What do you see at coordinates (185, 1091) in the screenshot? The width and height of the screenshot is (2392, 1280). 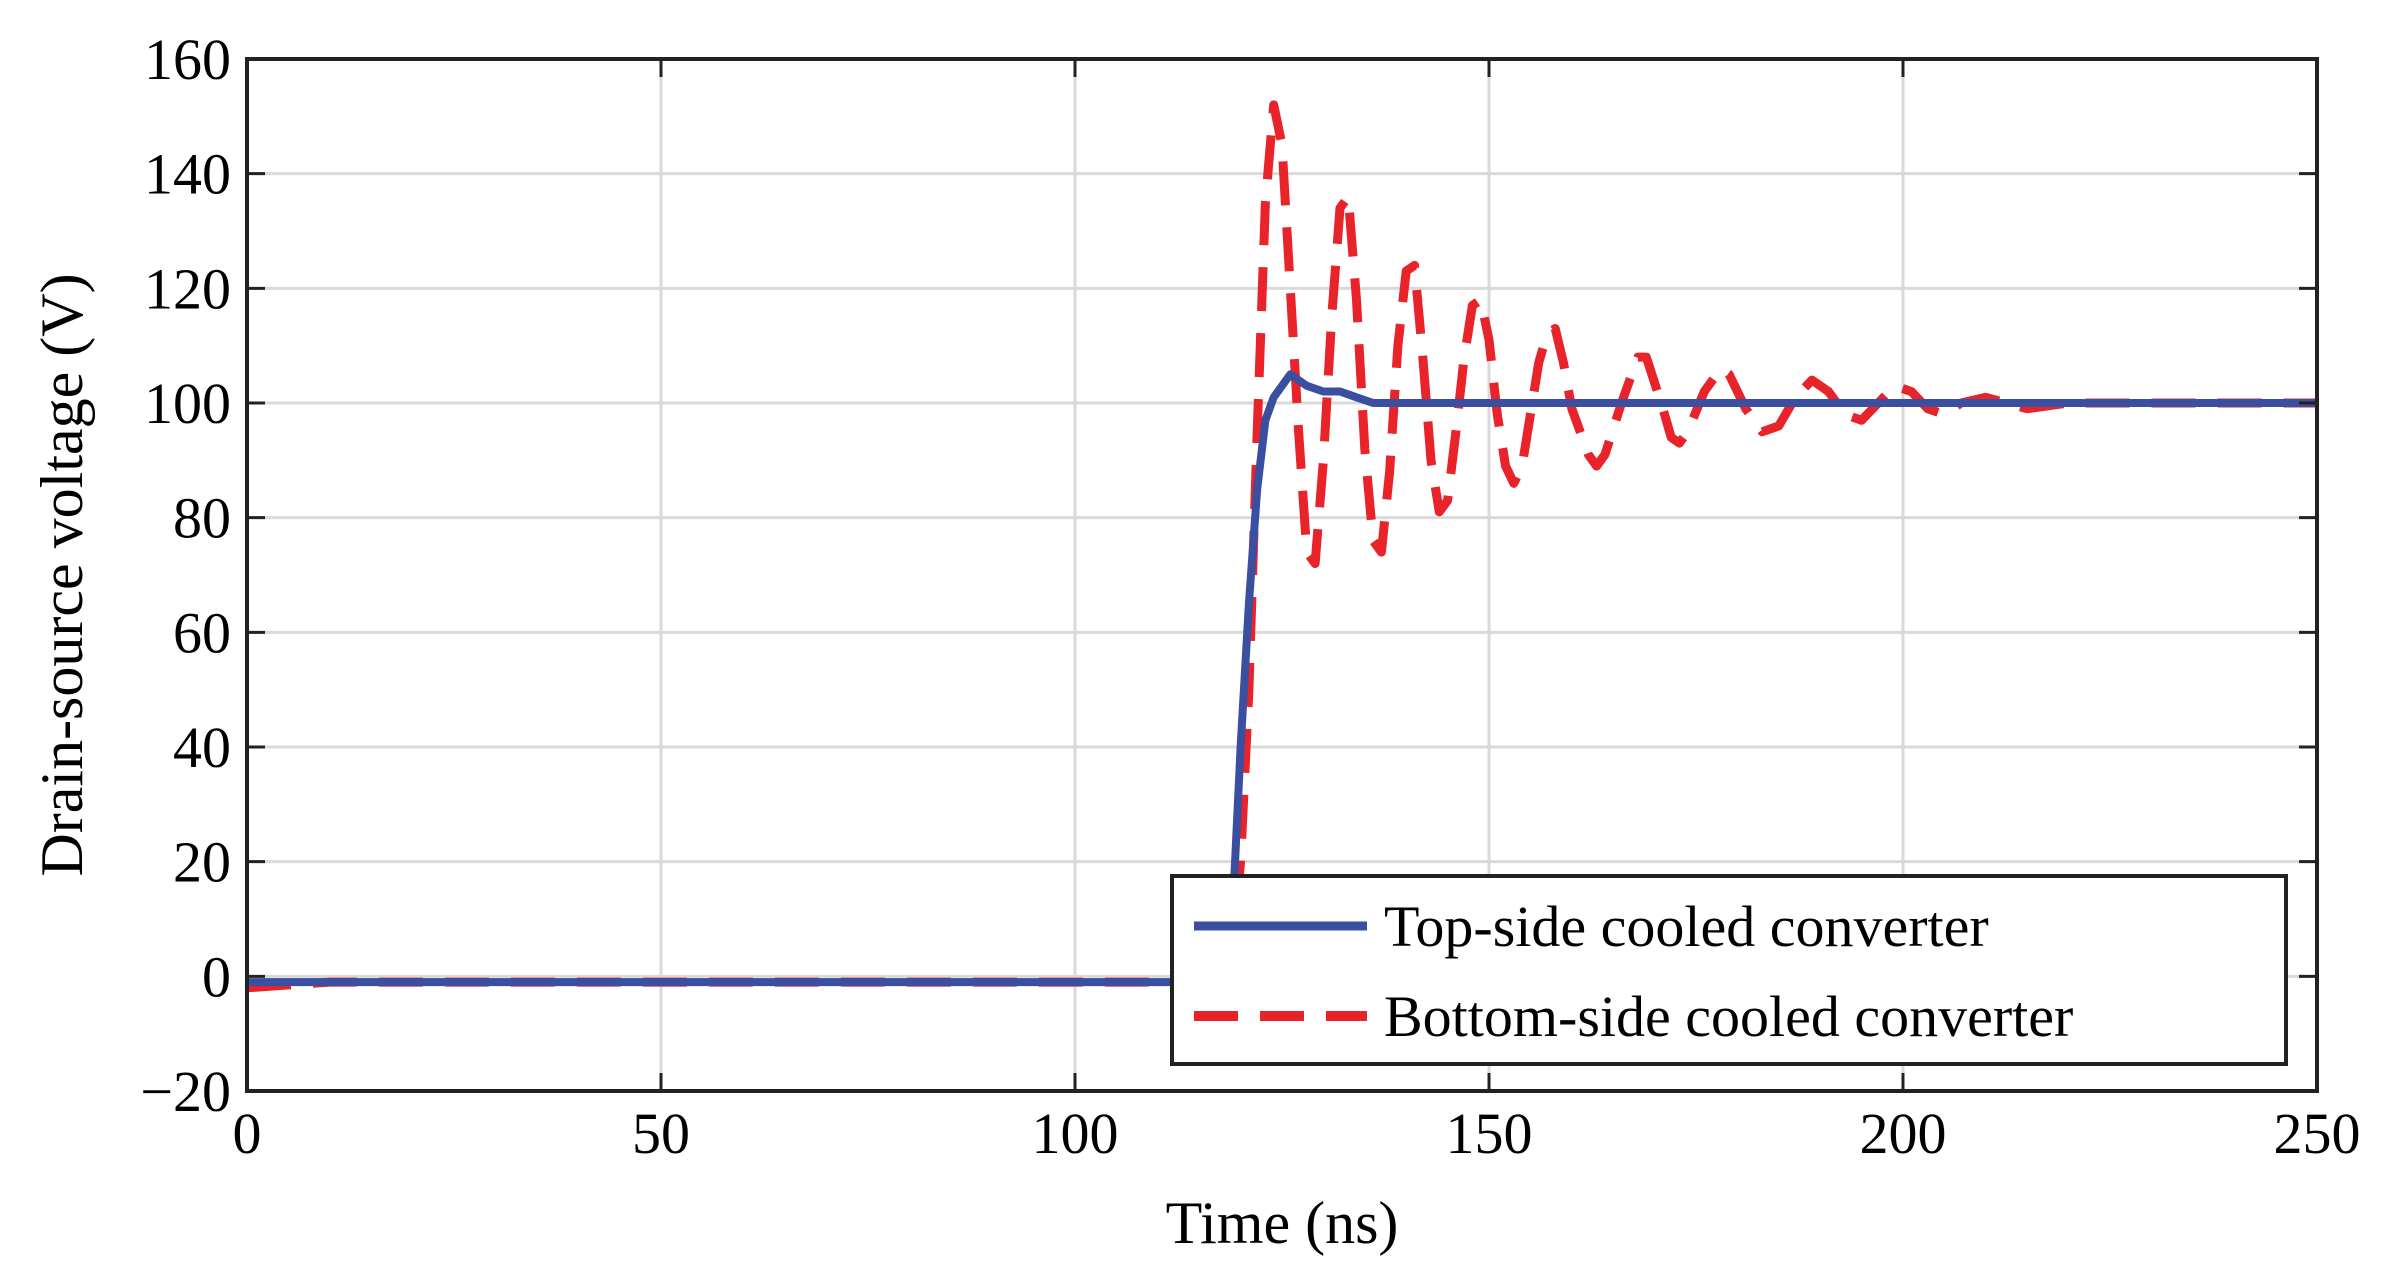 I see `y-tick-label: −20` at bounding box center [185, 1091].